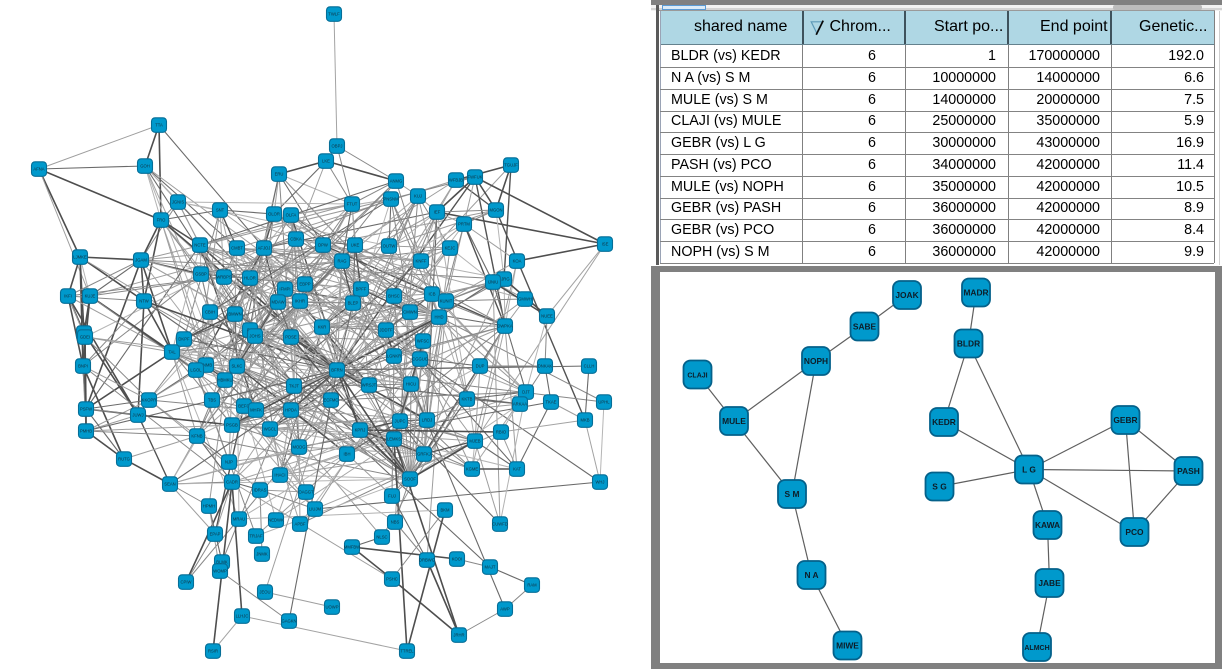  What do you see at coordinates (472, 469) in the screenshot?
I see `svg-text: KGME` at bounding box center [472, 469].